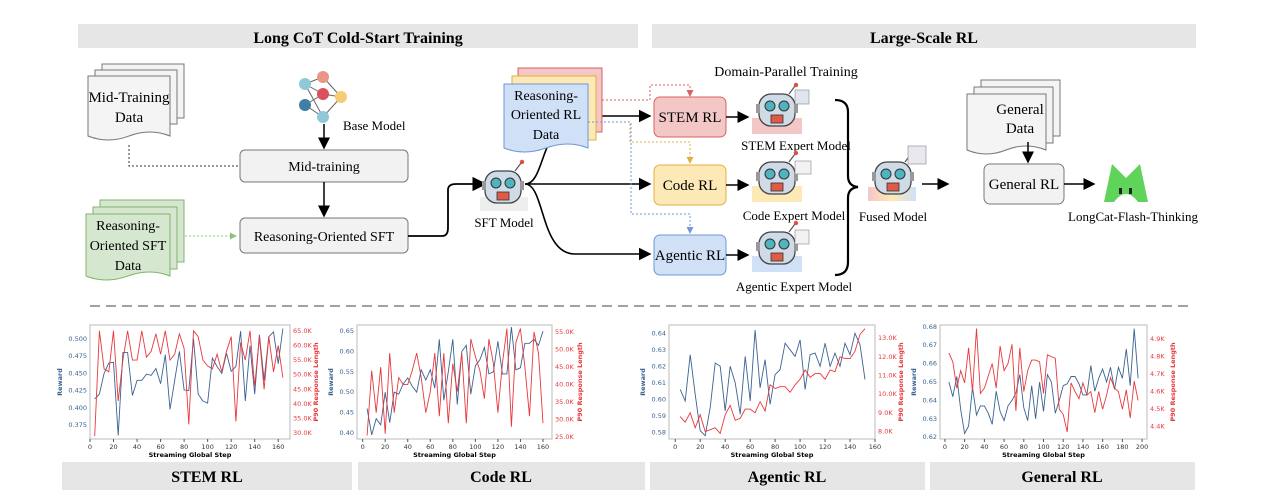 The height and width of the screenshot is (502, 1280). Describe the element at coordinates (302, 345) in the screenshot. I see `y2-tick-label: 60.0K` at that location.